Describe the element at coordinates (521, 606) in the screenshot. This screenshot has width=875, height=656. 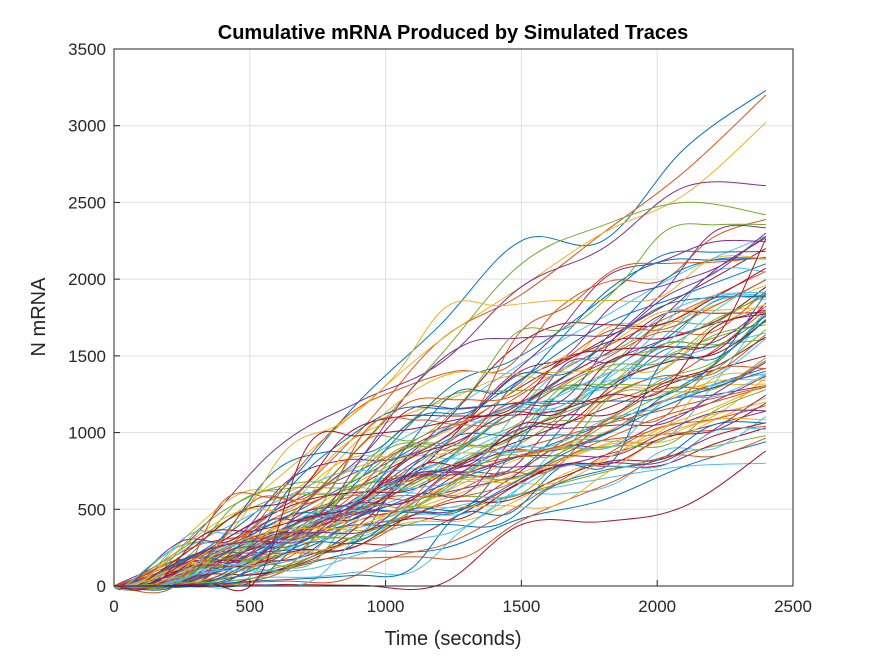
I see `x-tick-label: 1500` at that location.